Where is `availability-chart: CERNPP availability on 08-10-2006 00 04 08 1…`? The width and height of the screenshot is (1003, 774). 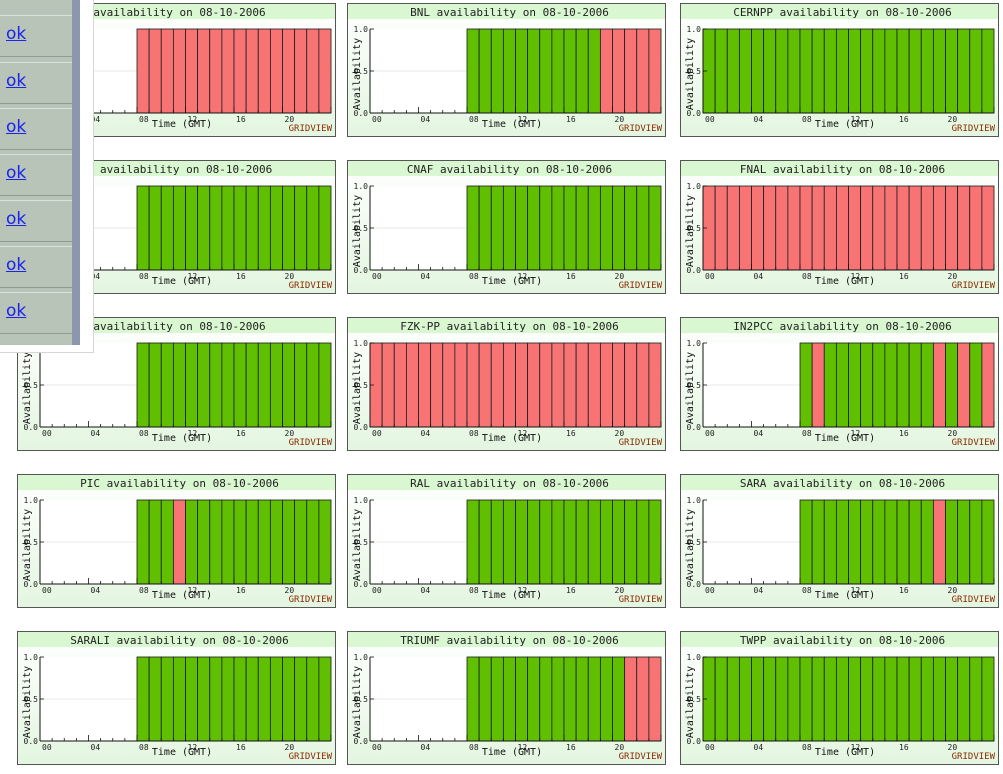 availability-chart: CERNPP availability on 08-10-2006 00 04 08 1… is located at coordinates (839, 70).